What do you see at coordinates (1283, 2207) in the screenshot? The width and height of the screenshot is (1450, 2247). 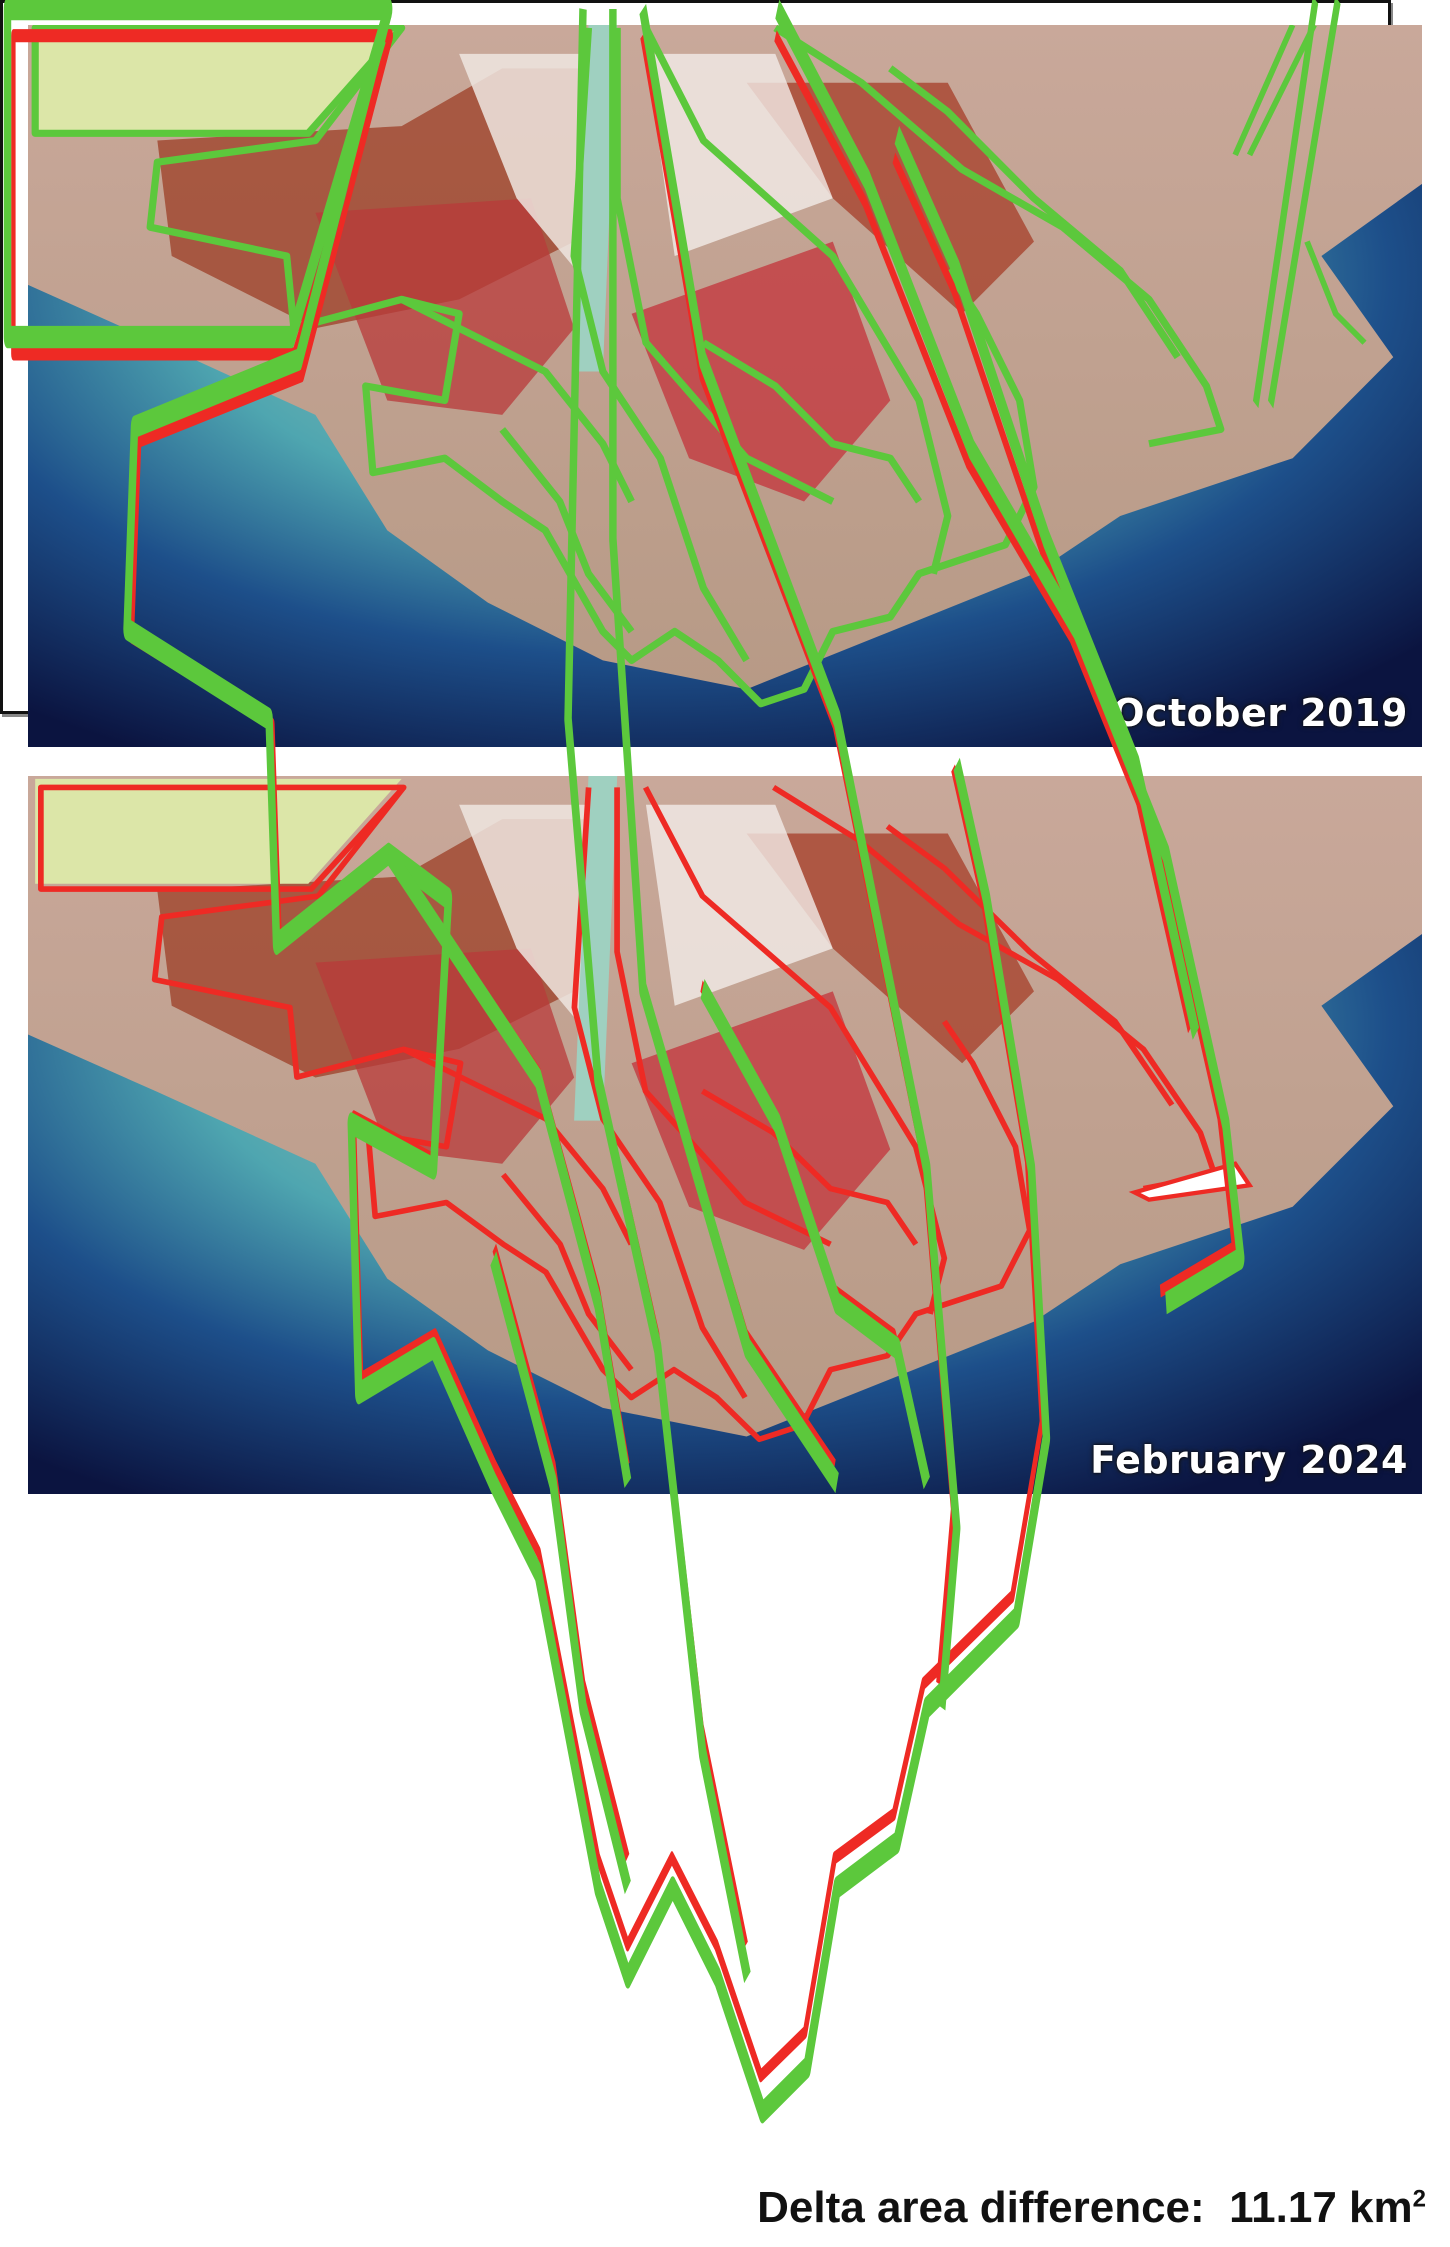 I see `difference-value: 11.17` at bounding box center [1283, 2207].